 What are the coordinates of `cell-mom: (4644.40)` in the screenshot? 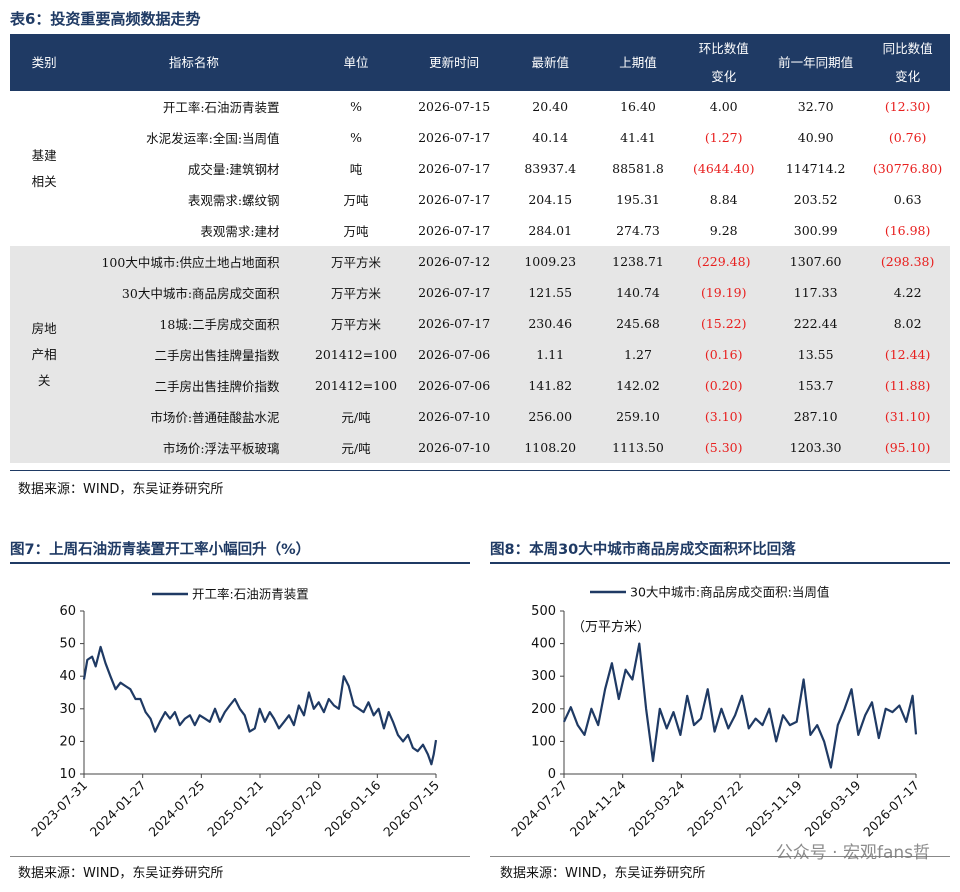 It's located at (724, 168).